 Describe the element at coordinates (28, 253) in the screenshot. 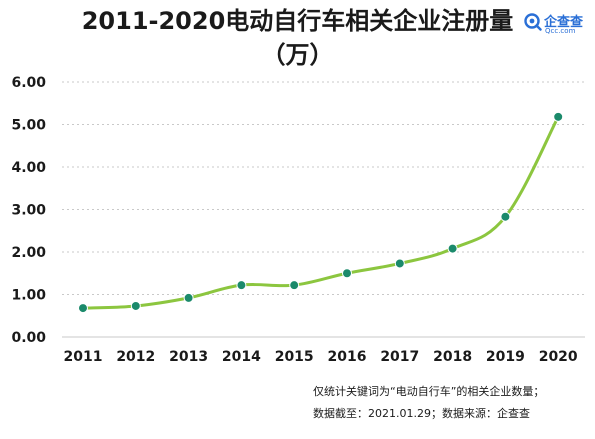

I see `y-tick-label: 2.00` at that location.